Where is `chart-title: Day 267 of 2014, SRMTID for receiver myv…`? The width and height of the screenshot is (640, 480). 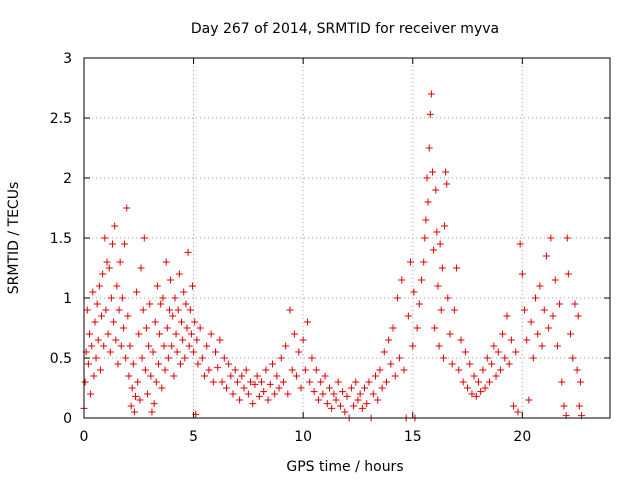
chart-title: Day 267 of 2014, SRMTID for receiver myv… is located at coordinates (345, 29).